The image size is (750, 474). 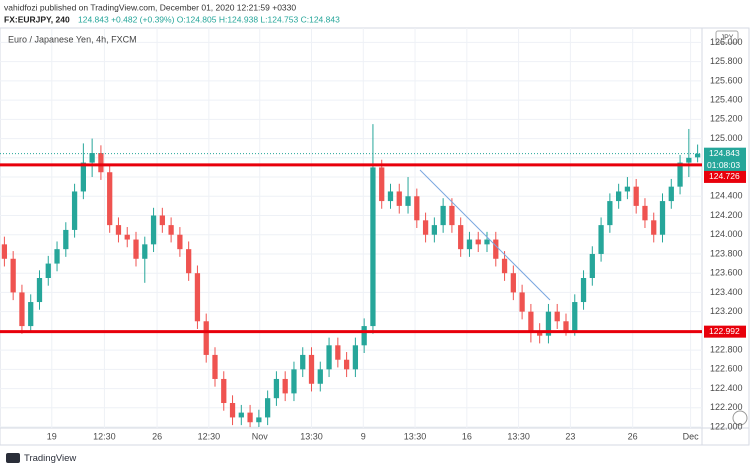 What do you see at coordinates (691, 436) in the screenshot?
I see `x-tick-label: Dec` at bounding box center [691, 436].